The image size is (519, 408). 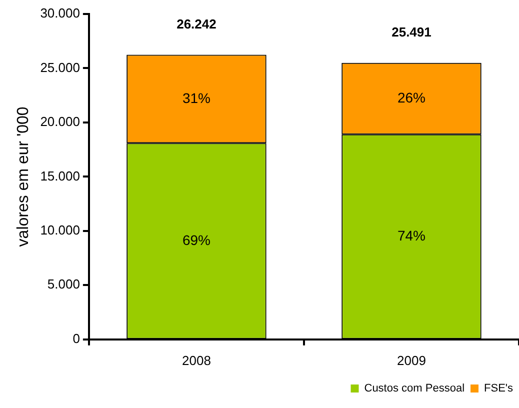 I want to click on total-label: 26.242, so click(x=196, y=24).